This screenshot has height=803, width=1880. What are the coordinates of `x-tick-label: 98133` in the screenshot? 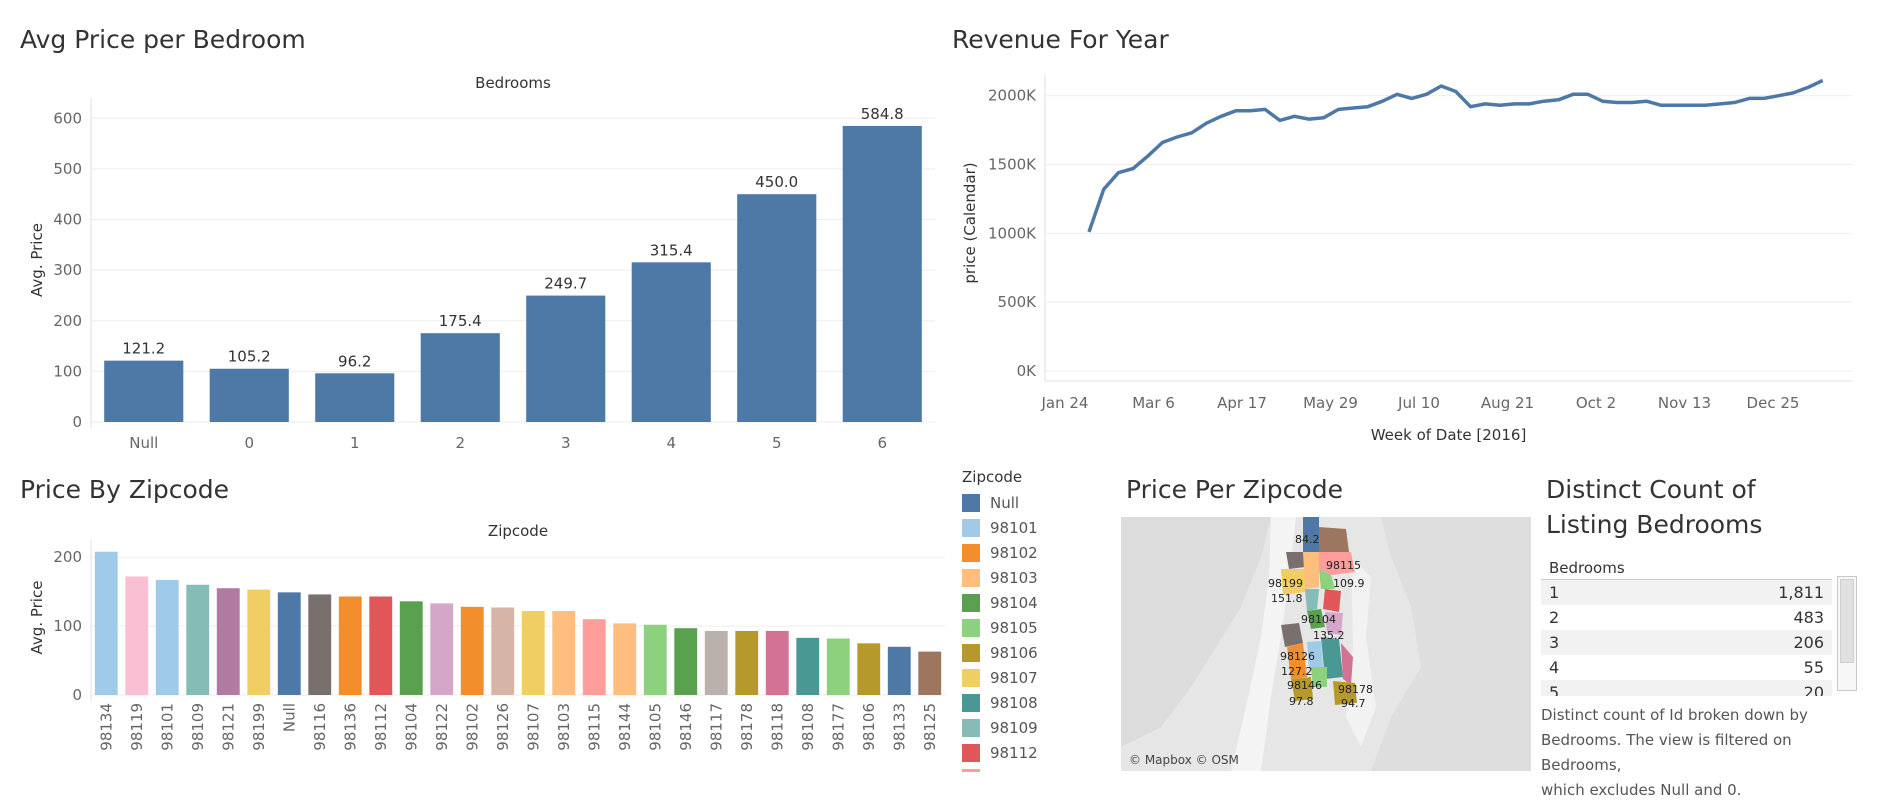 It's located at (899, 727).